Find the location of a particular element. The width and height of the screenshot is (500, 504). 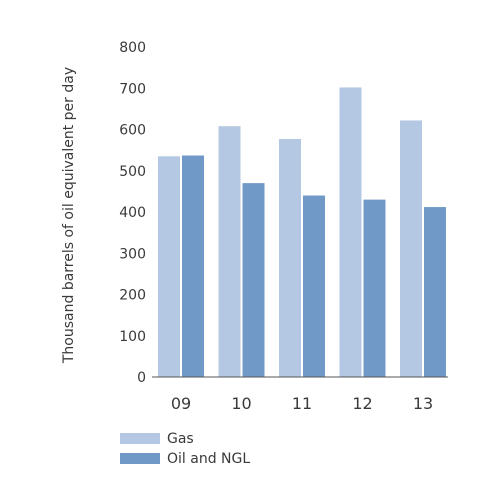

y-tick-label: 600 is located at coordinates (132, 131).